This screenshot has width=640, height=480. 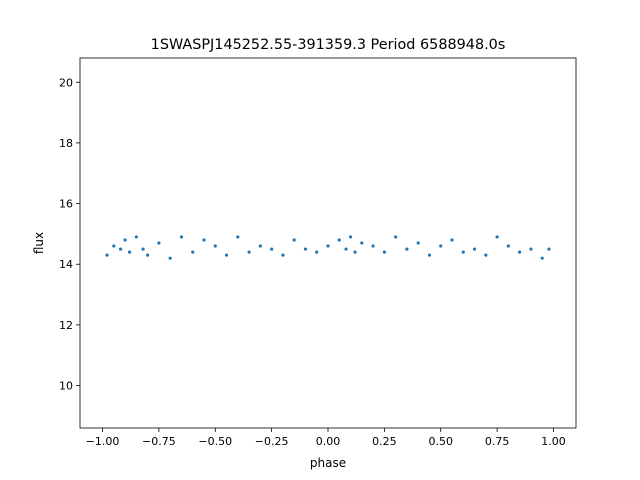 What do you see at coordinates (39, 243) in the screenshot?
I see `y-axis-label: flux` at bounding box center [39, 243].